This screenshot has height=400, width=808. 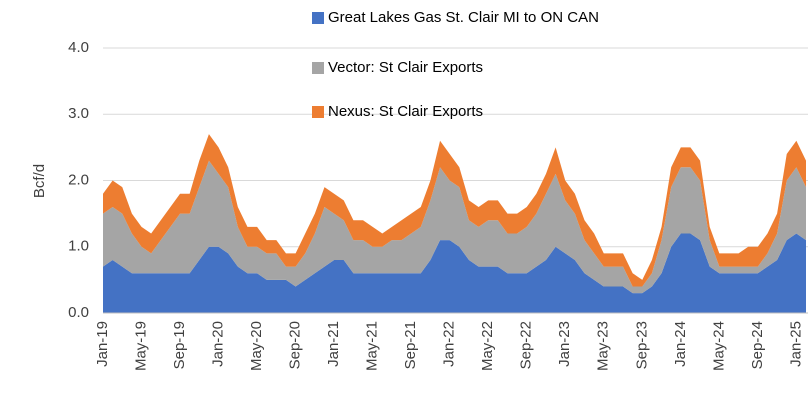 I want to click on x-tick-label: Sep-21, so click(x=410, y=345).